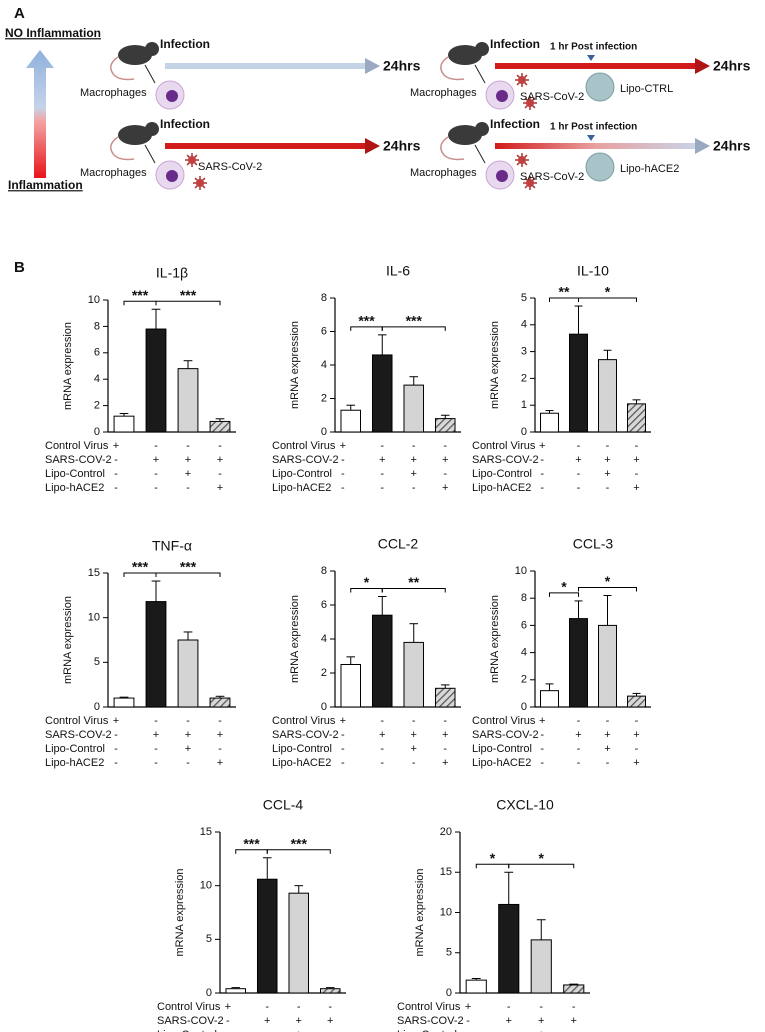 This screenshot has height=1032, width=765. I want to click on chart-title: CCL-3, so click(593, 544).